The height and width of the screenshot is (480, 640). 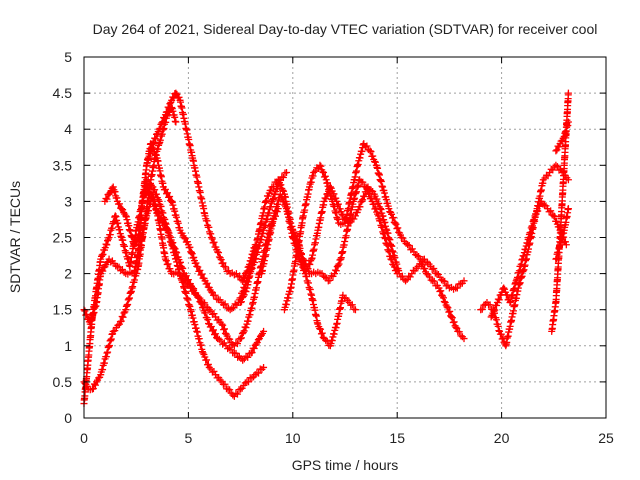 What do you see at coordinates (63, 310) in the screenshot?
I see `y-tick-label: 1.5` at bounding box center [63, 310].